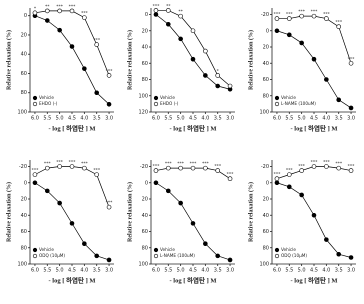  Describe the element at coordinates (294, 255) in the screenshot. I see `legend-label: ODQ (10μM)` at that location.